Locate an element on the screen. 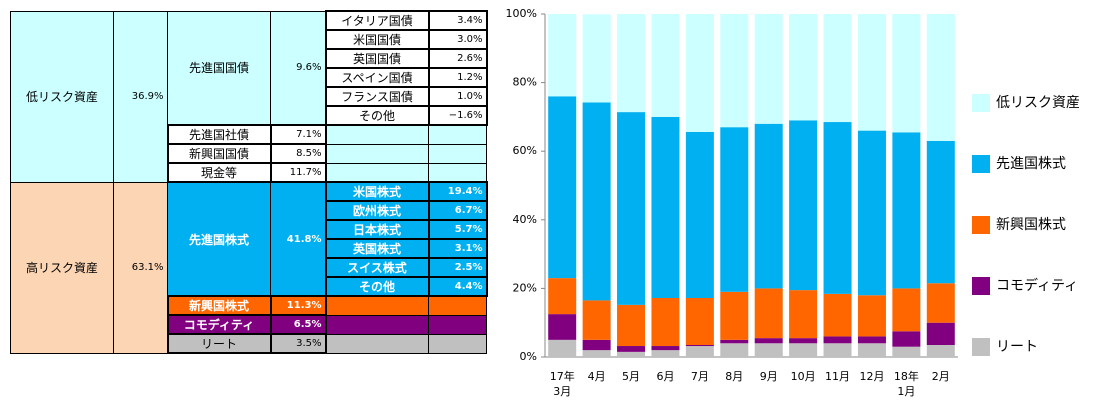 This screenshot has width=1094, height=401. y-tick-label: 0% is located at coordinates (528, 356).